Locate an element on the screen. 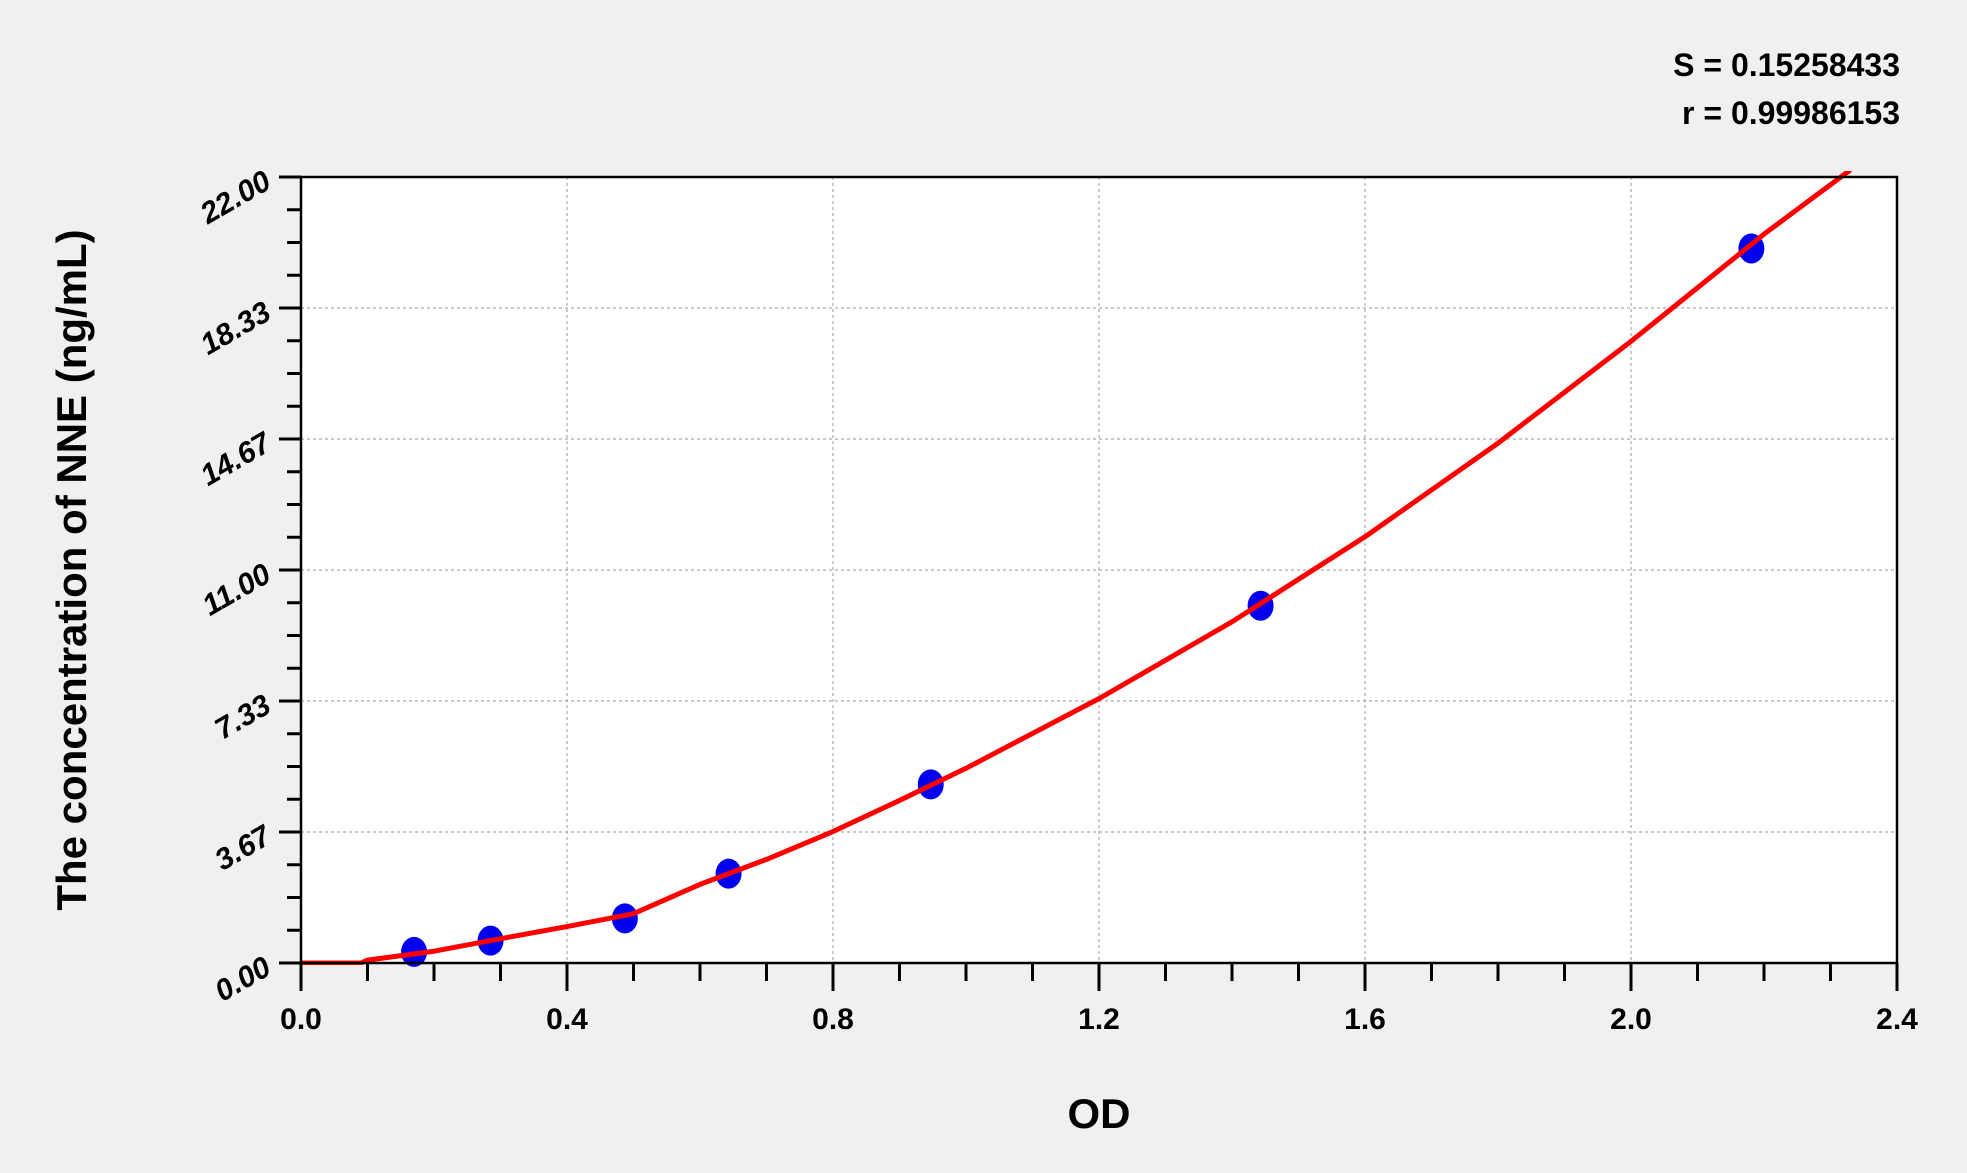 The height and width of the screenshot is (1173, 1967). y-tick-label: 0.00 is located at coordinates (242, 979).